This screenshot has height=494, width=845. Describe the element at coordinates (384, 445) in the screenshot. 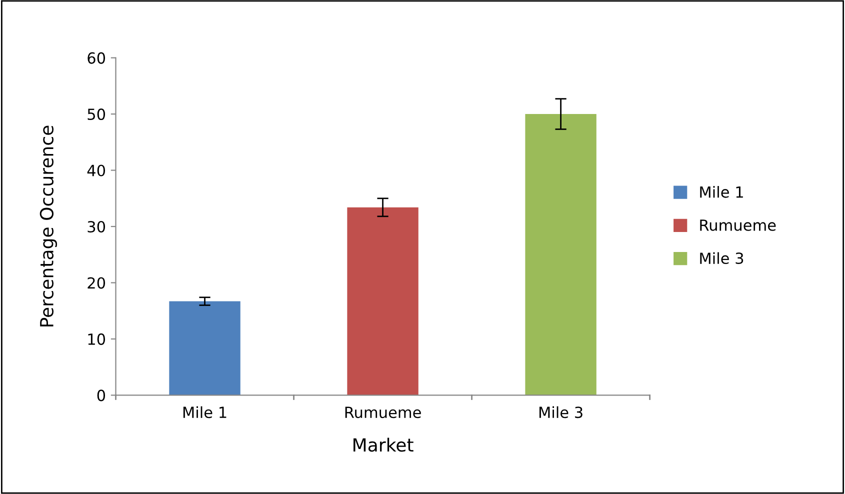

I see `x-axis-title: Market` at that location.